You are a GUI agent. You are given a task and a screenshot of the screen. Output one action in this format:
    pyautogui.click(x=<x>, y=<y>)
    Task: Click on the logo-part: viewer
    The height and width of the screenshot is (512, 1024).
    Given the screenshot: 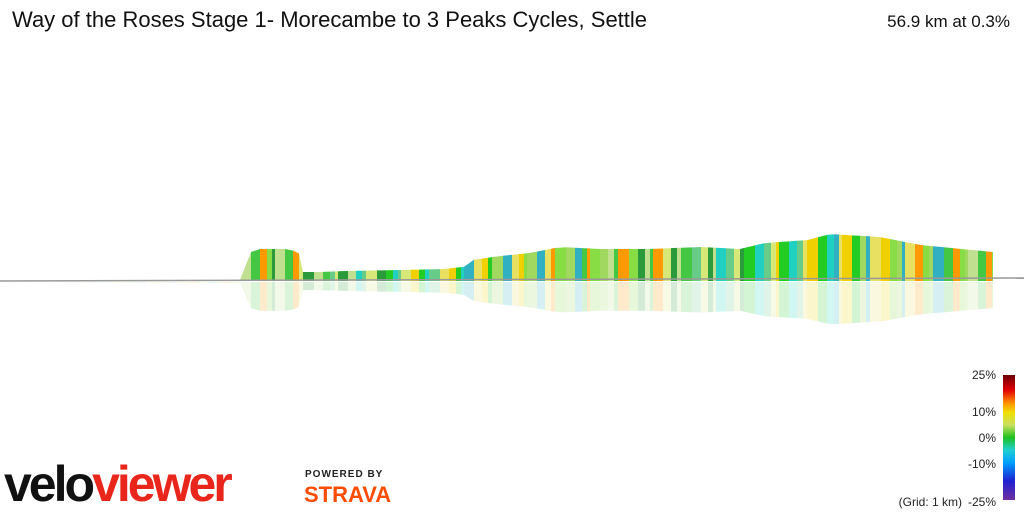 What is the action you would take?
    pyautogui.click(x=162, y=484)
    